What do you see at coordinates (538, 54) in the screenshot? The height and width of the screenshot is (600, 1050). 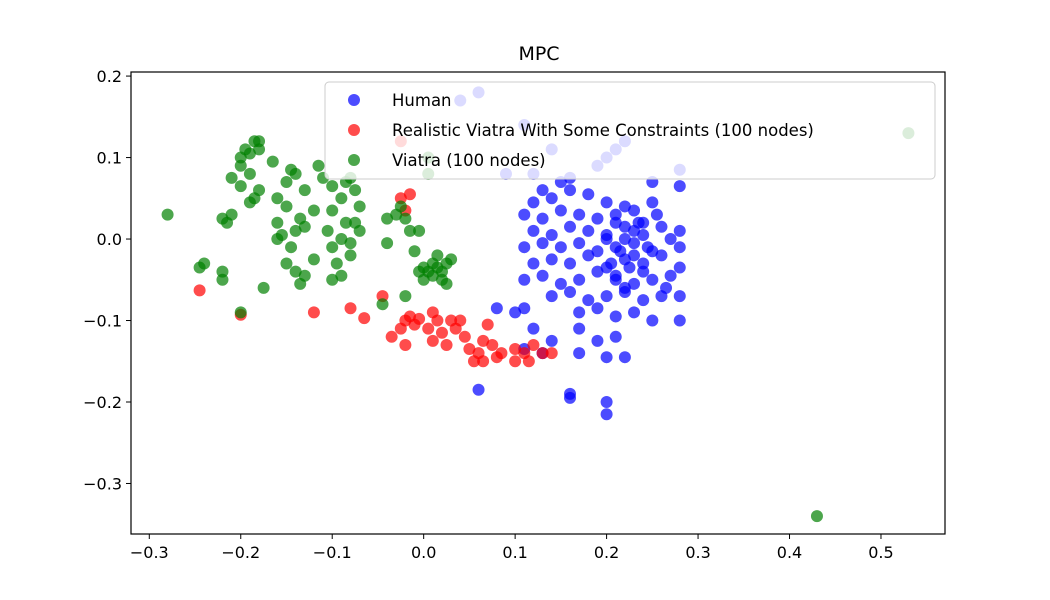 I see `chart-title: MPC` at bounding box center [538, 54].